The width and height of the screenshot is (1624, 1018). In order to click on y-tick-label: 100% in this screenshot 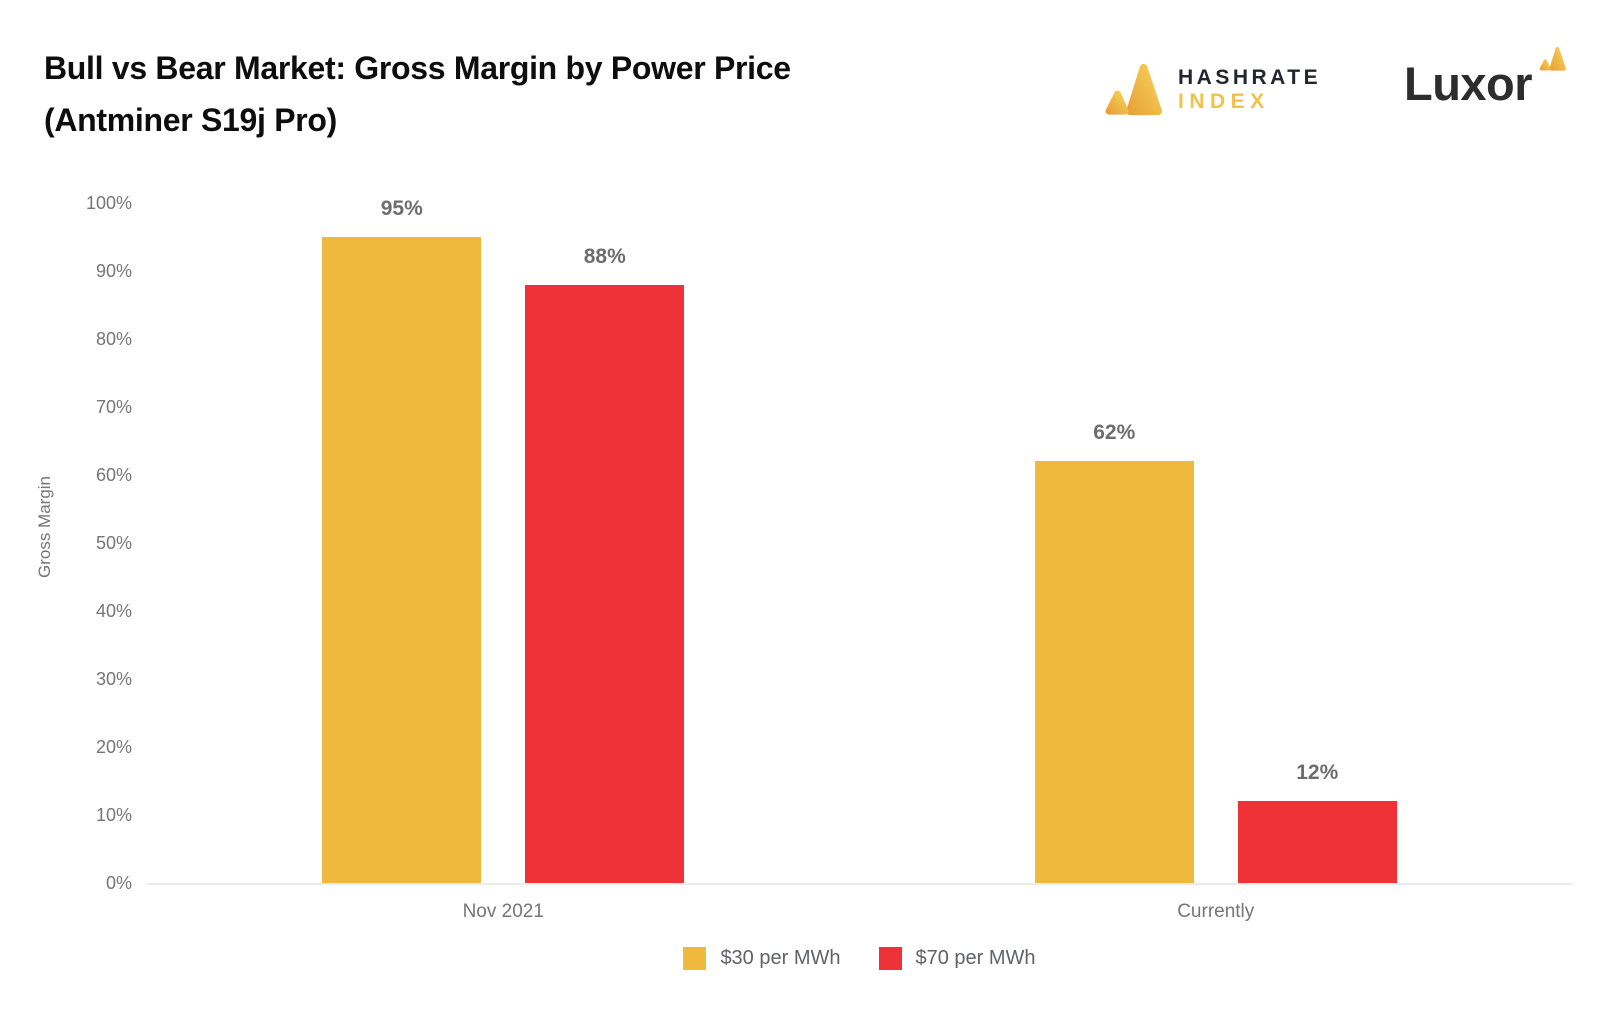, I will do `click(108, 203)`.